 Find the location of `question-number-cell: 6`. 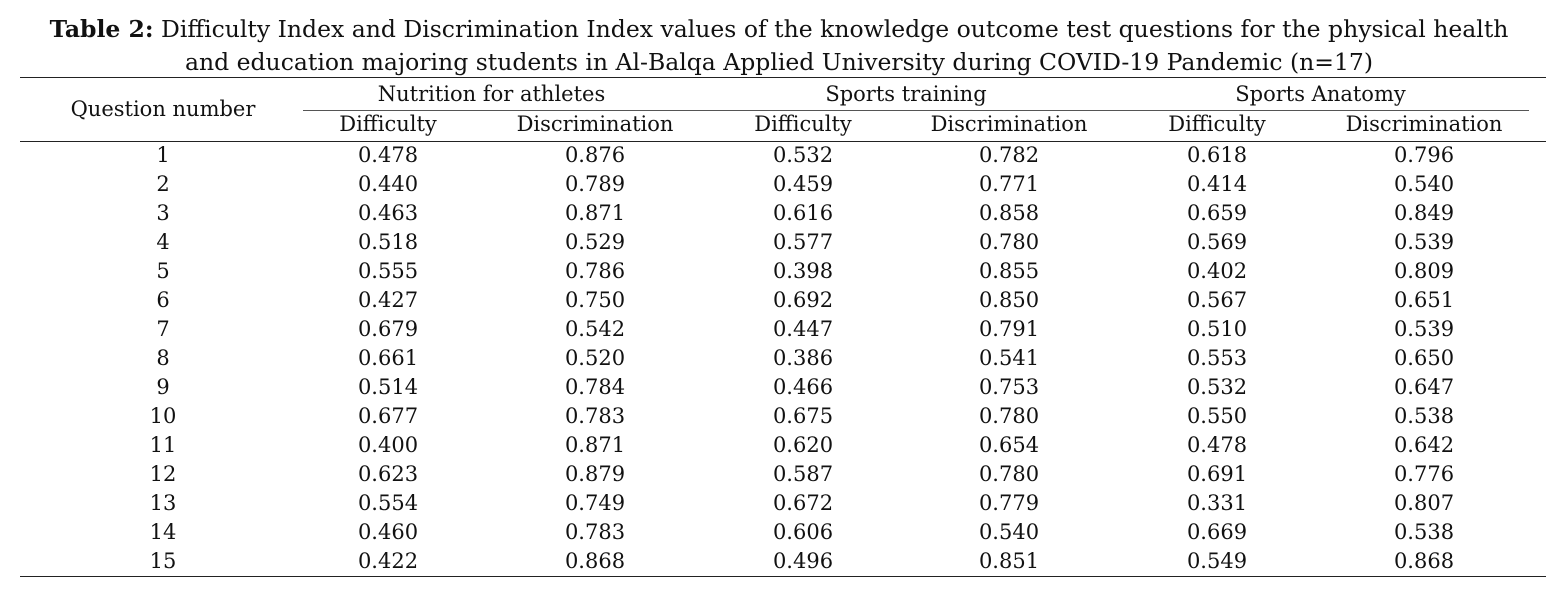

question-number-cell: 6 is located at coordinates (163, 300).